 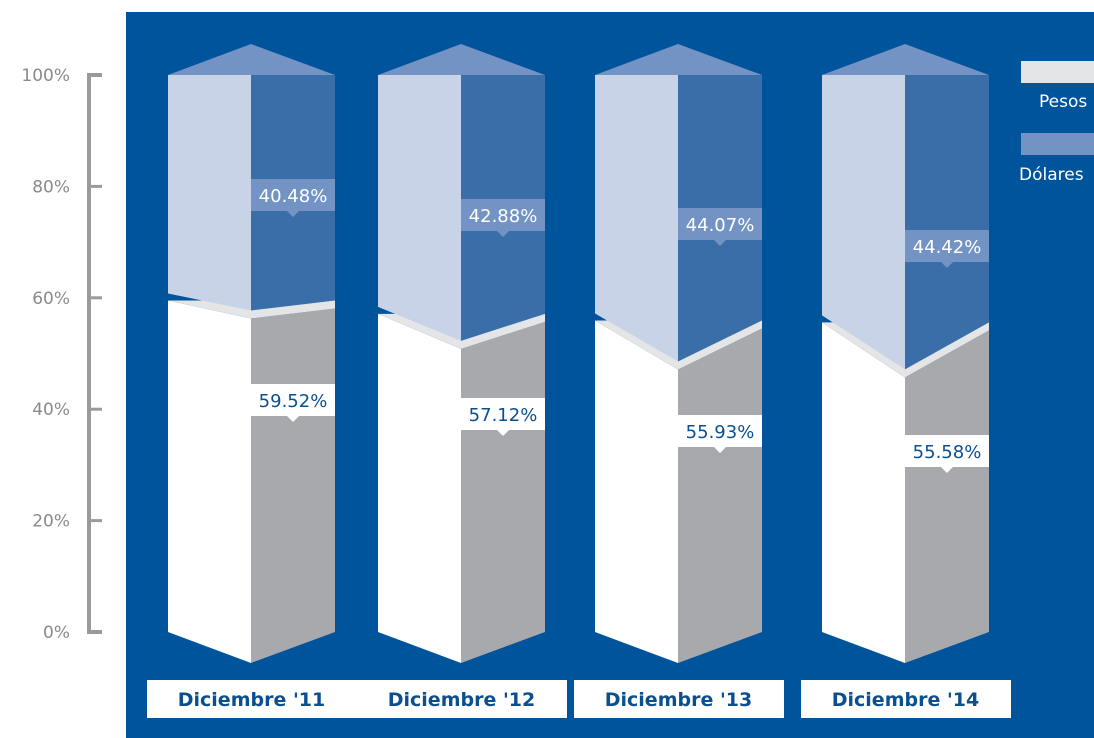 I want to click on category-label-text: Diciembre '11, so click(x=251, y=700).